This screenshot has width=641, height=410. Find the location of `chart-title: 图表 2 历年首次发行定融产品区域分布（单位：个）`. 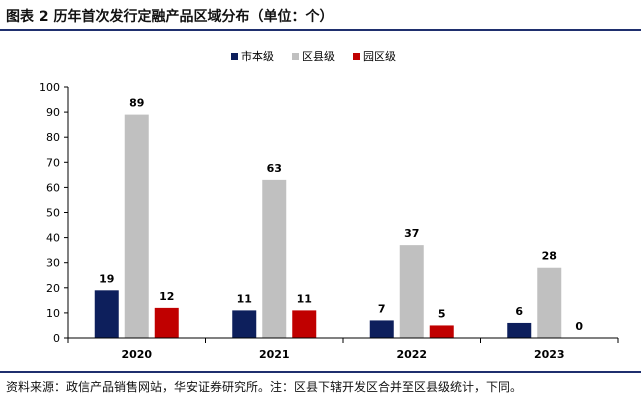

chart-title: 图表 2 历年首次发行定融产品区域分布（单位：个） is located at coordinates (170, 17).